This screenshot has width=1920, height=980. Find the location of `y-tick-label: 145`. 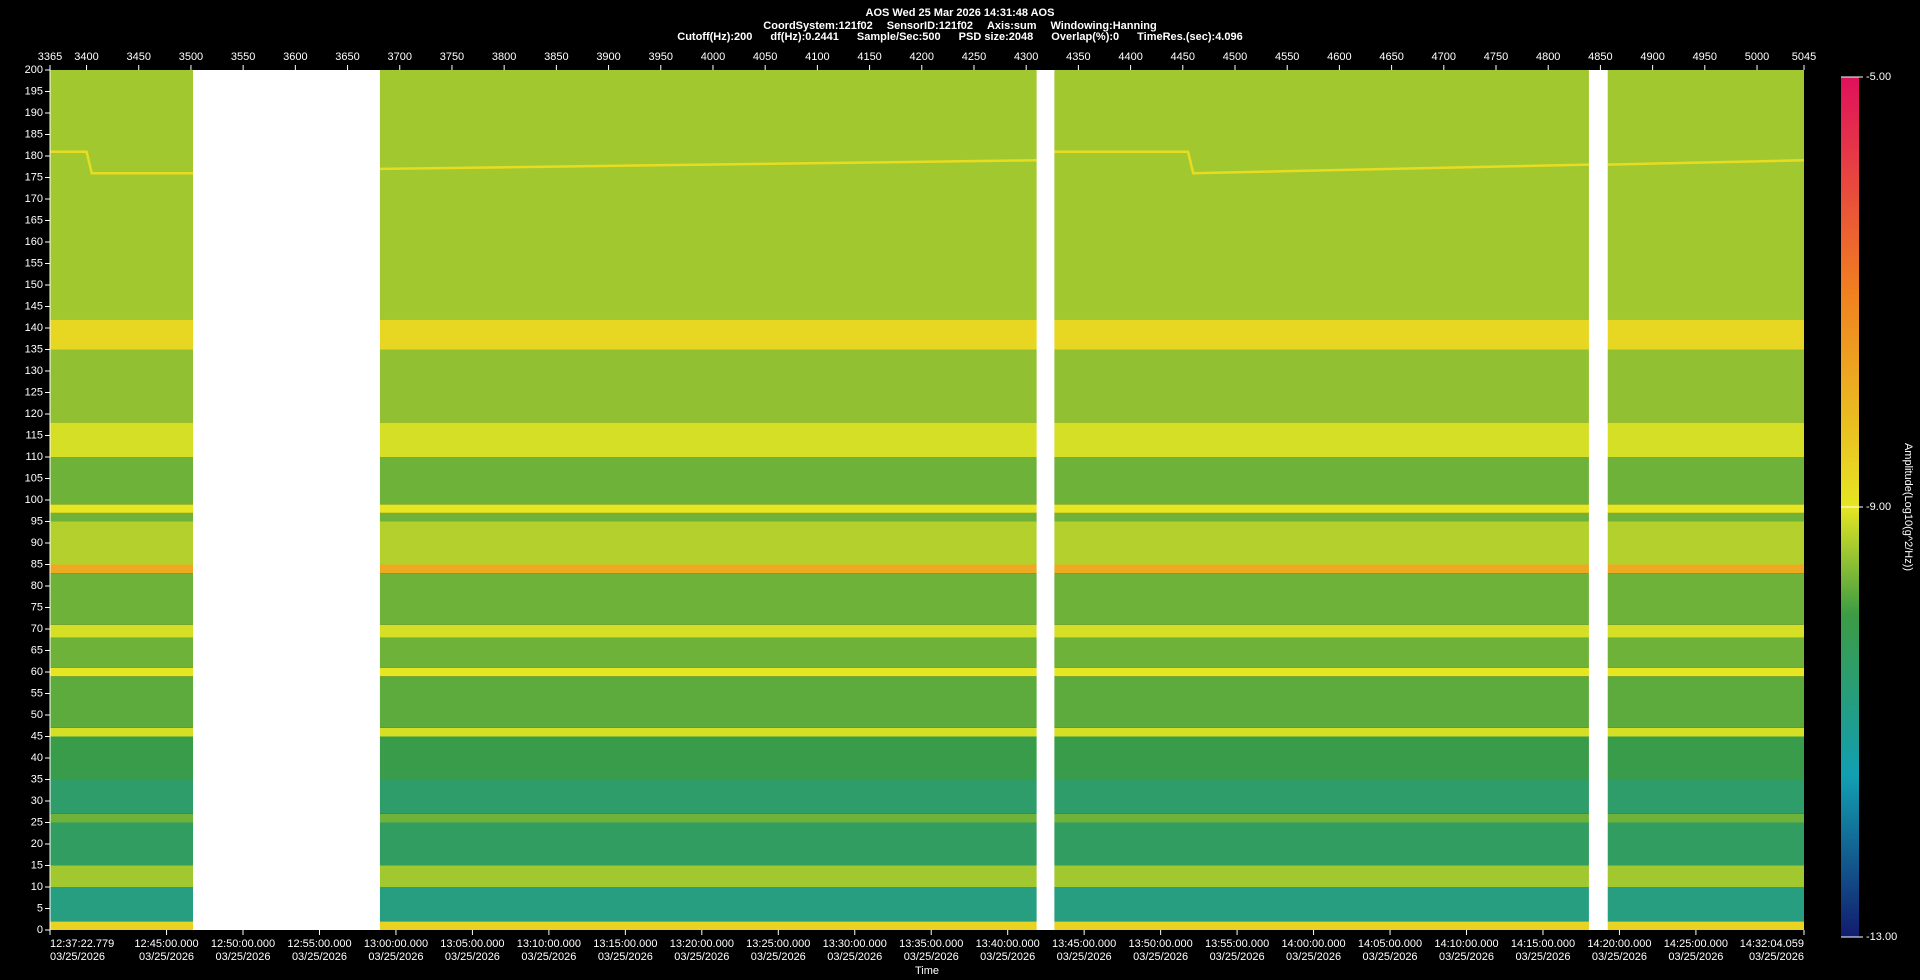

y-tick-label: 145 is located at coordinates (34, 306).